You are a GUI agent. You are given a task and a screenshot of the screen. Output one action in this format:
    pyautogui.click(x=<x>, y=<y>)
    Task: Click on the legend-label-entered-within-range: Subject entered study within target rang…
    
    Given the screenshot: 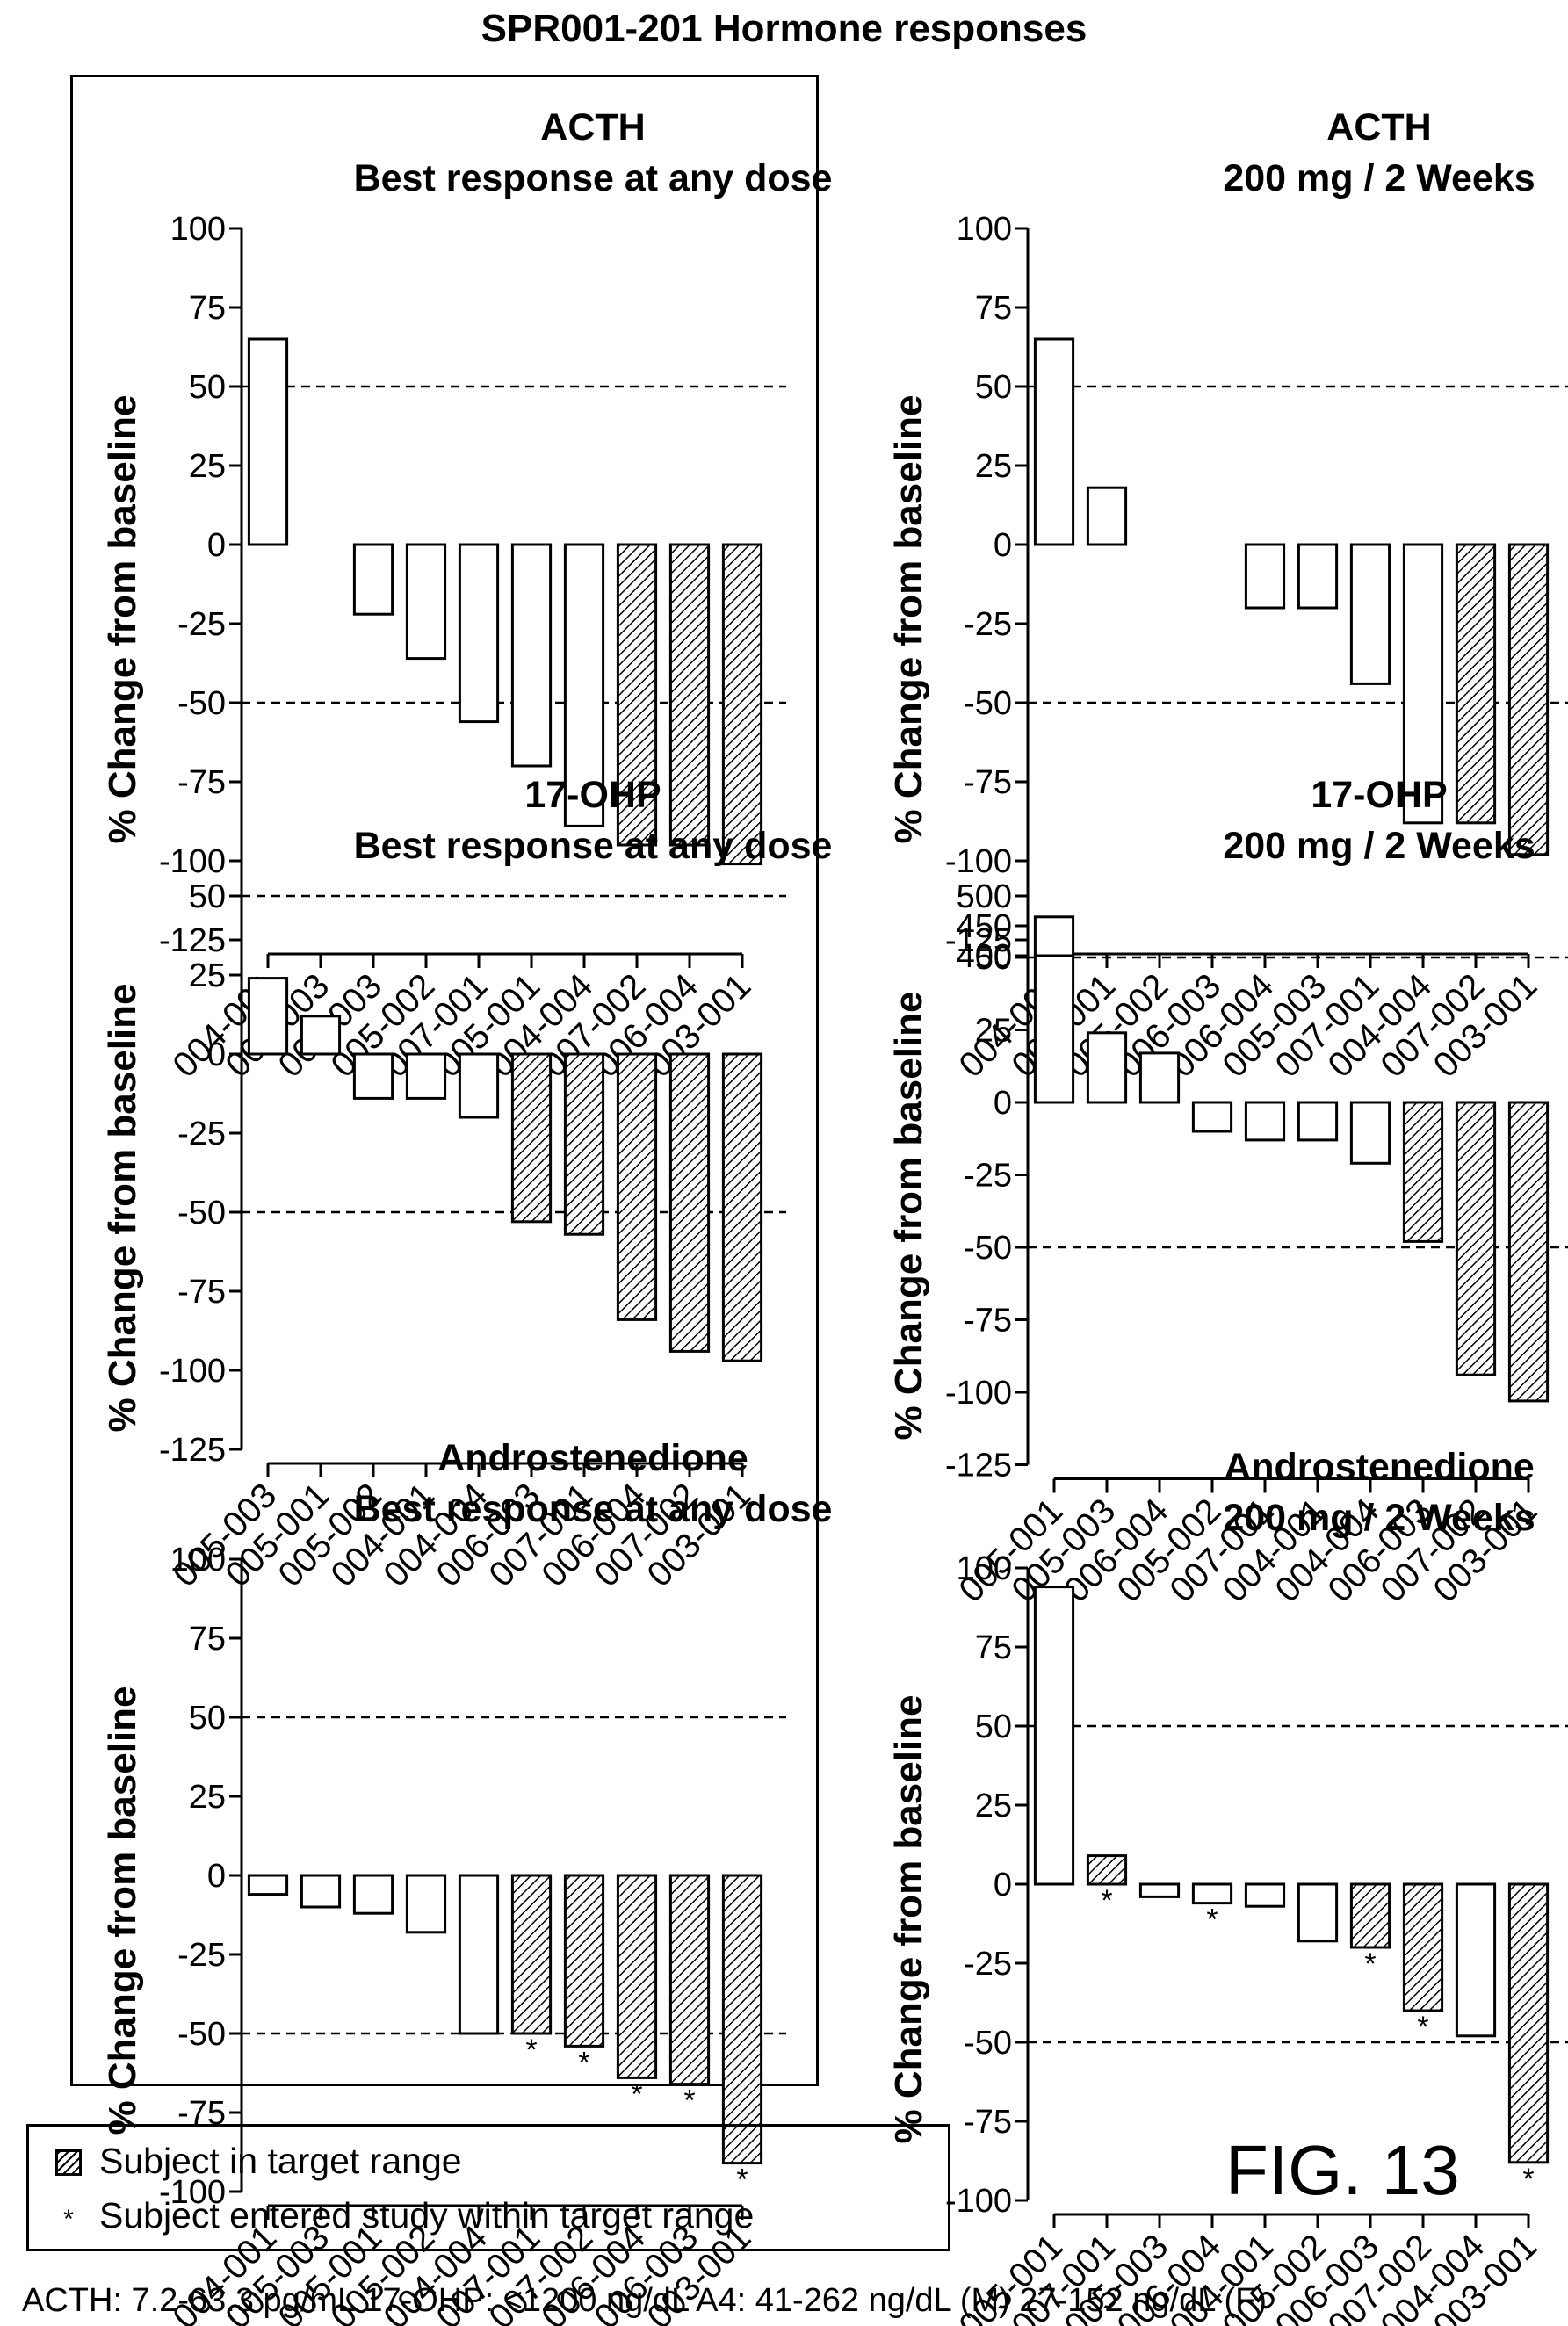 What is the action you would take?
    pyautogui.click(x=427, y=2215)
    